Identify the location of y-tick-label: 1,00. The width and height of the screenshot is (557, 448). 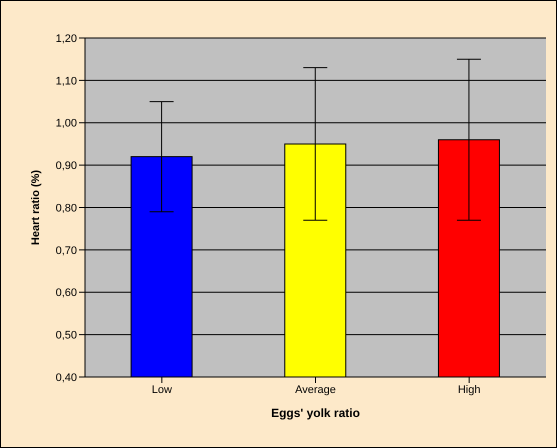
(66, 124).